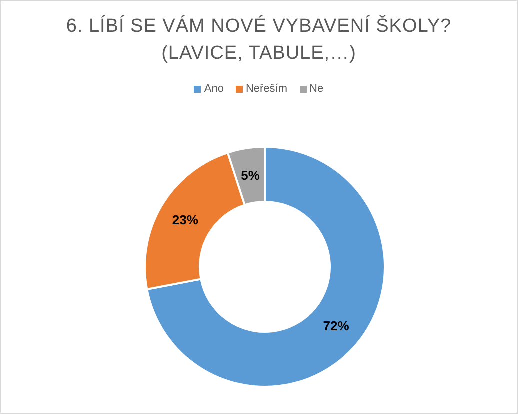 The image size is (518, 414). What do you see at coordinates (250, 176) in the screenshot?
I see `data-label: 5%` at bounding box center [250, 176].